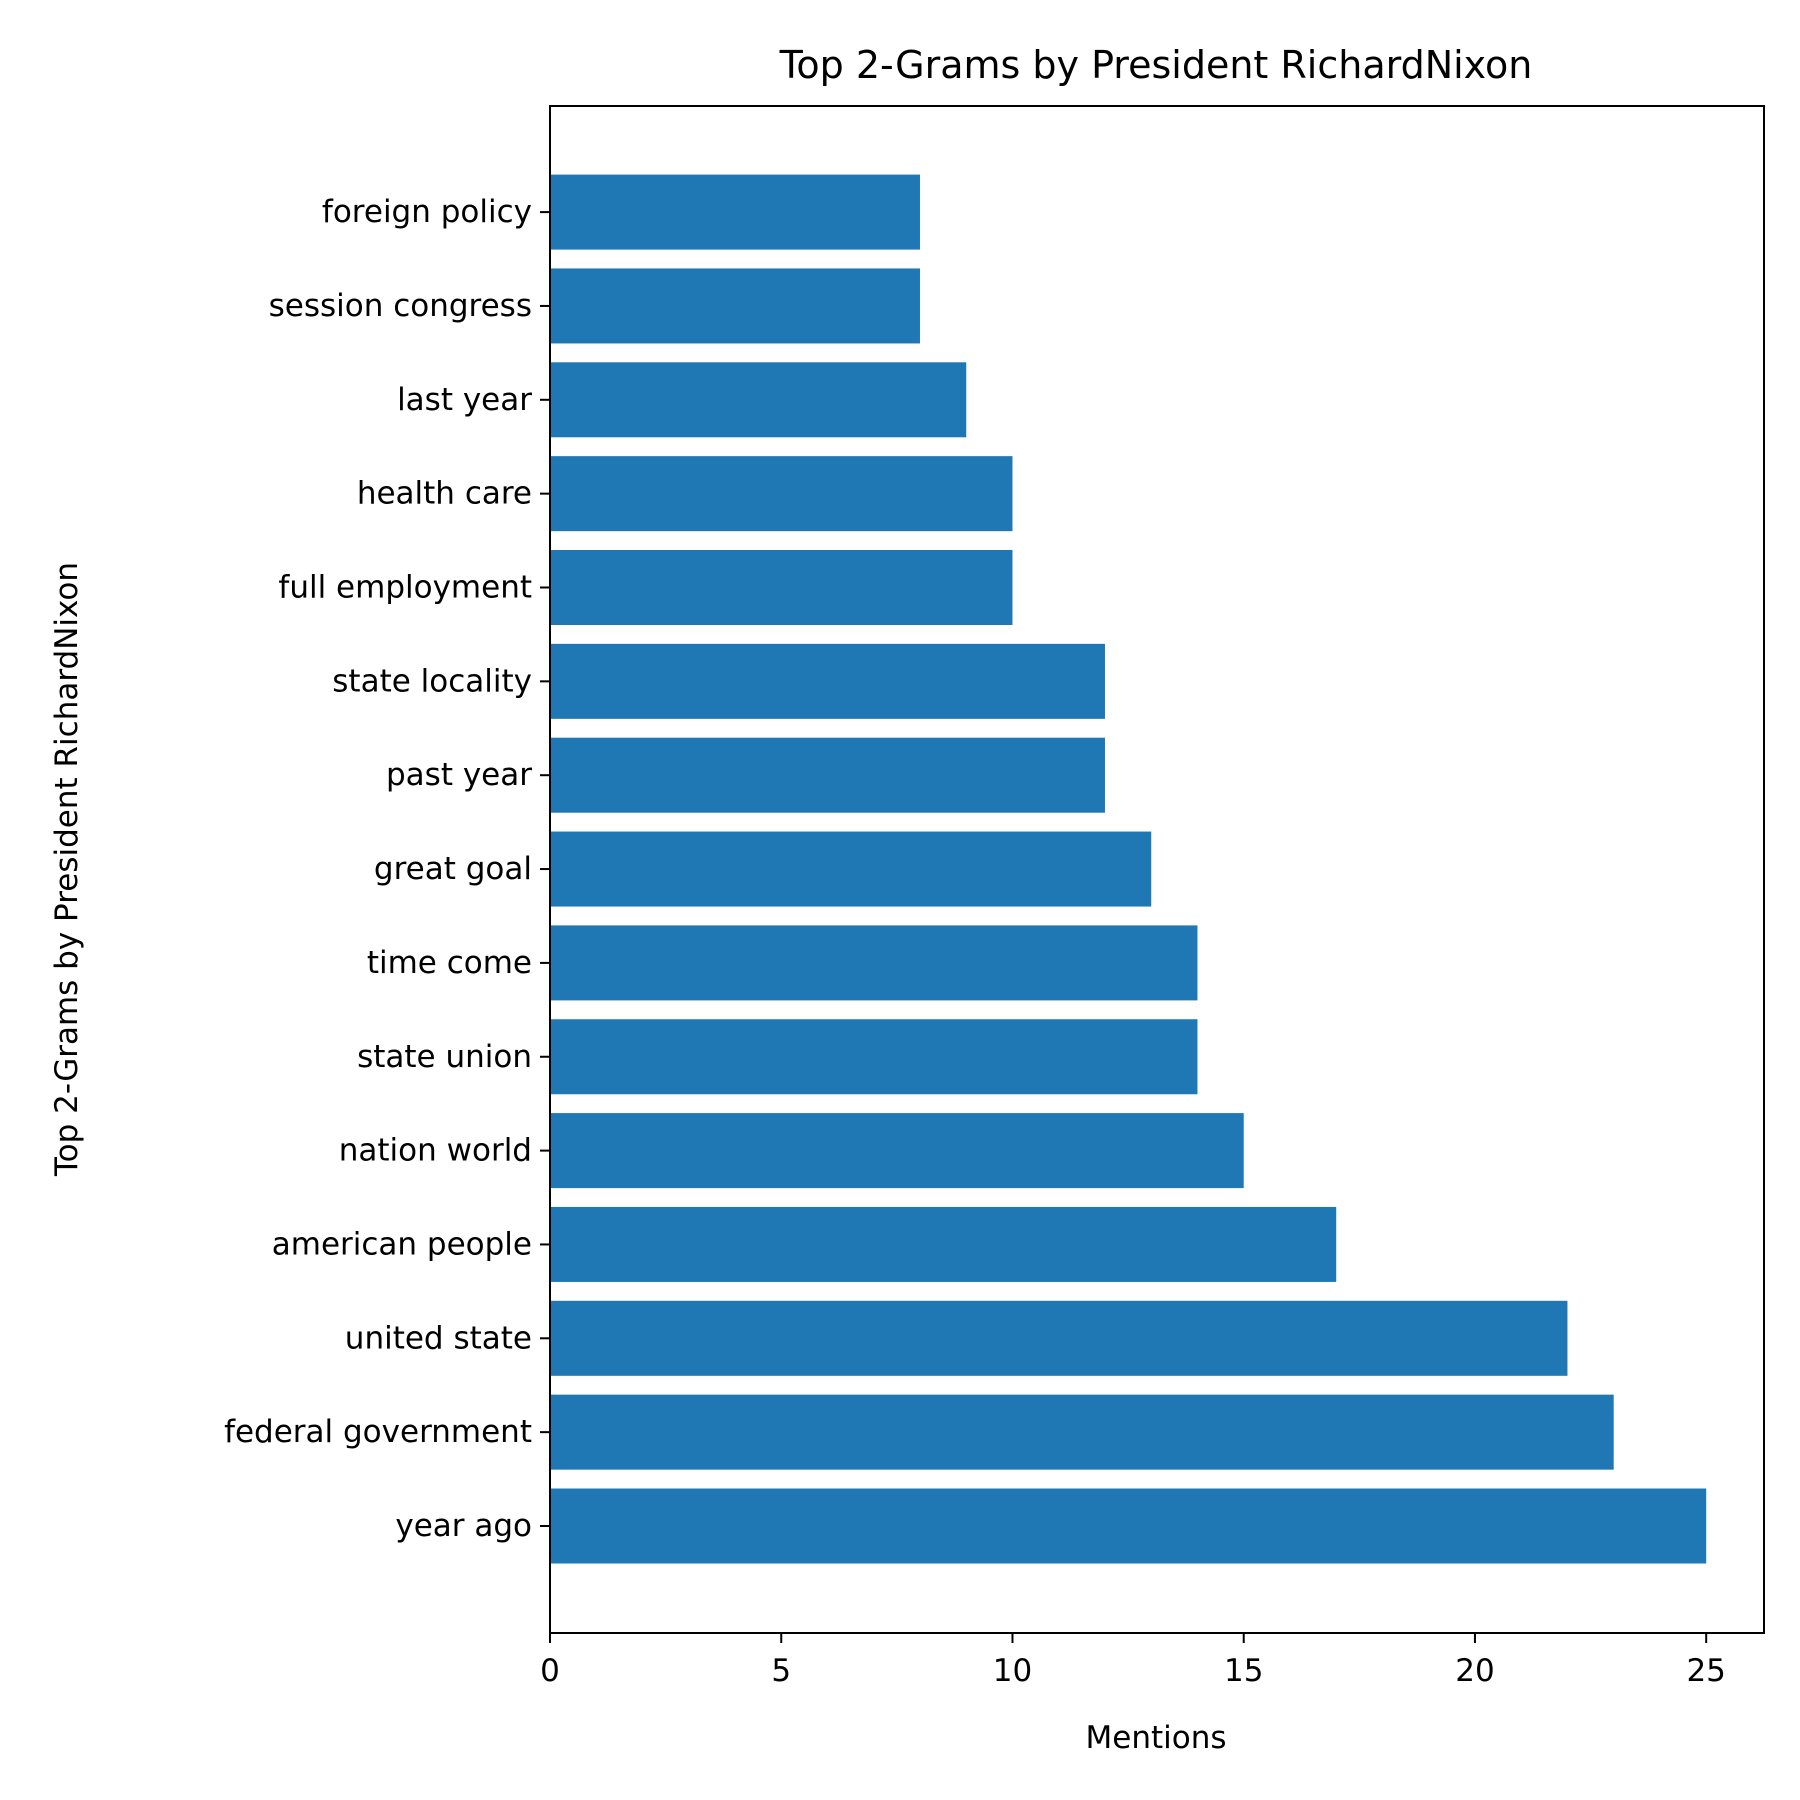  Describe the element at coordinates (378, 1432) in the screenshot. I see `y-tick-label: federal government` at that location.